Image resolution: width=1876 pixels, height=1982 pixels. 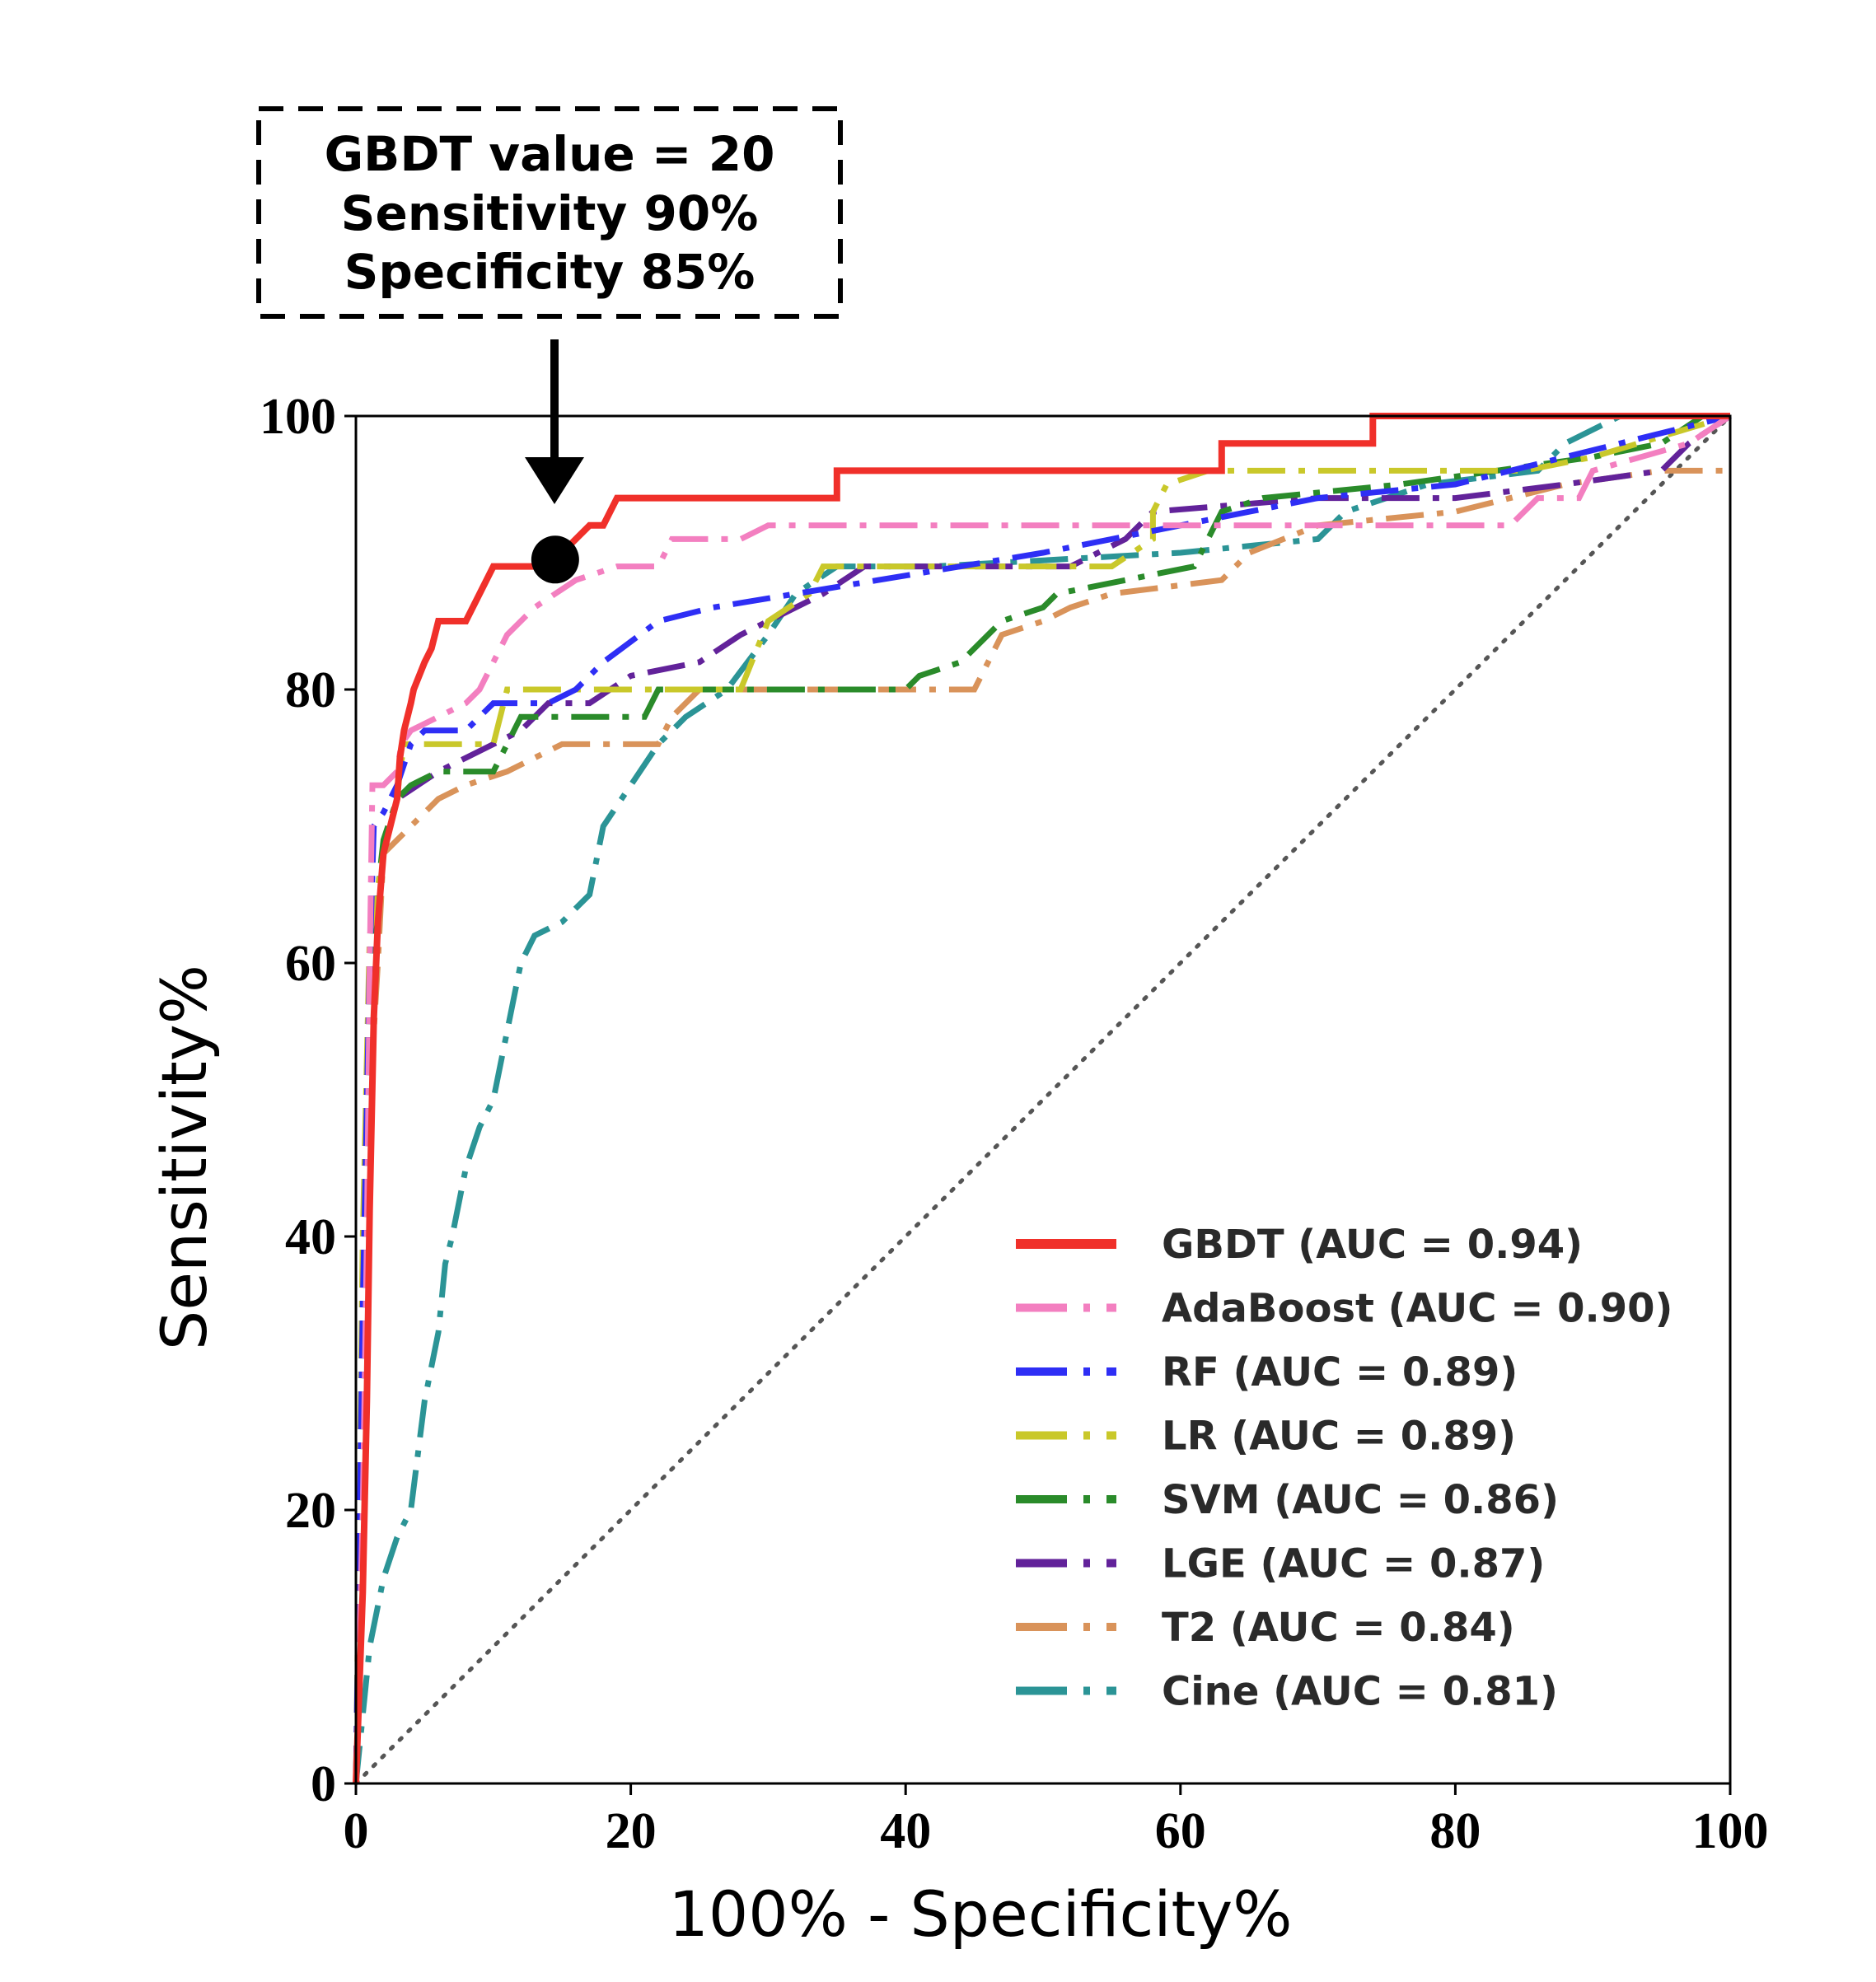 I want to click on x-tick-label-3: 60, so click(x=1180, y=1831).